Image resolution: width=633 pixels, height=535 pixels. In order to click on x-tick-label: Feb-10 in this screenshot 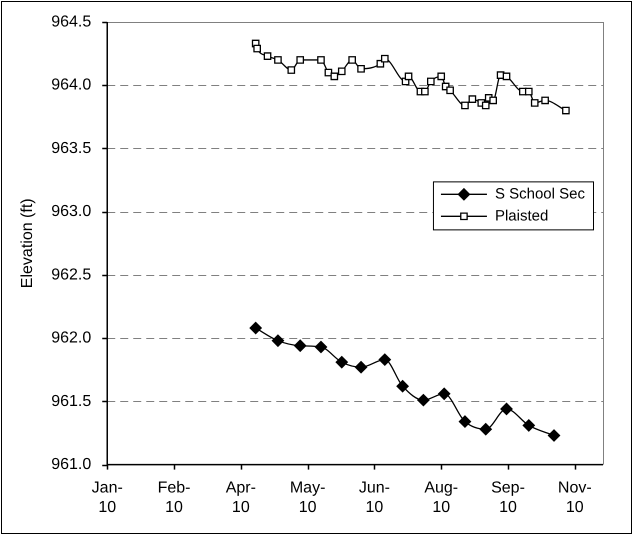, I will do `click(174, 498)`.